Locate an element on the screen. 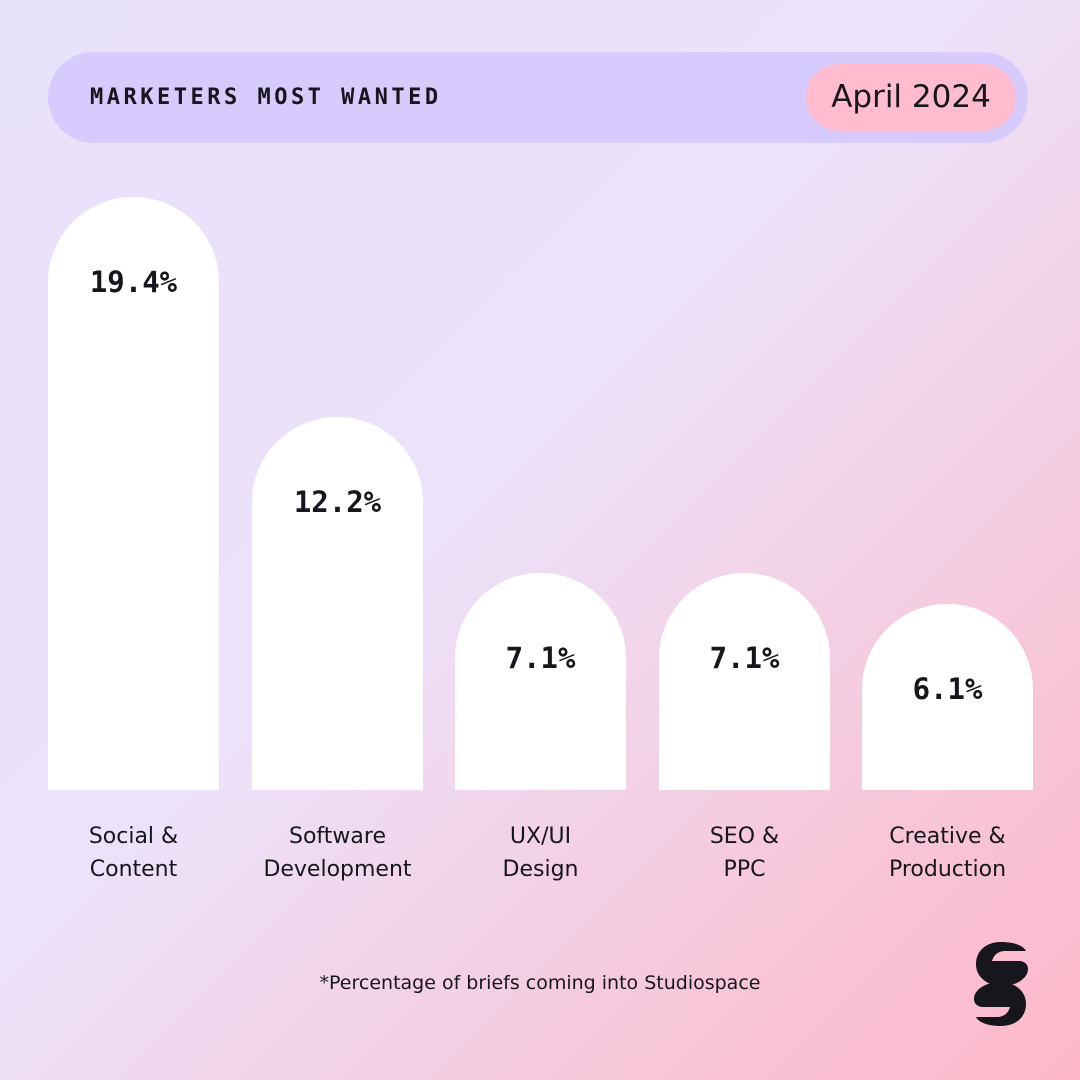 The height and width of the screenshot is (1080, 1080). category-label-line: UX/UI is located at coordinates (540, 836).